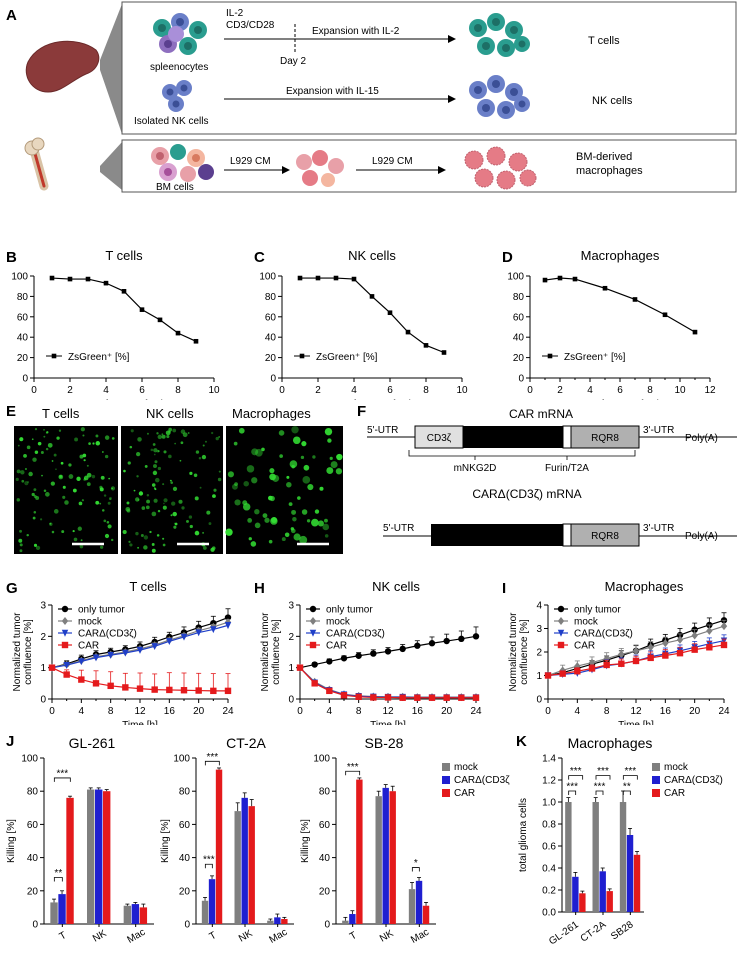  Describe the element at coordinates (11, 257) in the screenshot. I see `panel-letter: B` at that location.